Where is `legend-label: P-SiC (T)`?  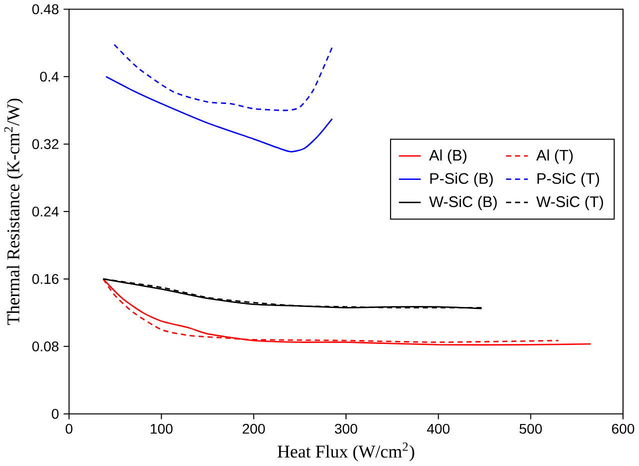
legend-label: P-SiC (T) is located at coordinates (568, 180).